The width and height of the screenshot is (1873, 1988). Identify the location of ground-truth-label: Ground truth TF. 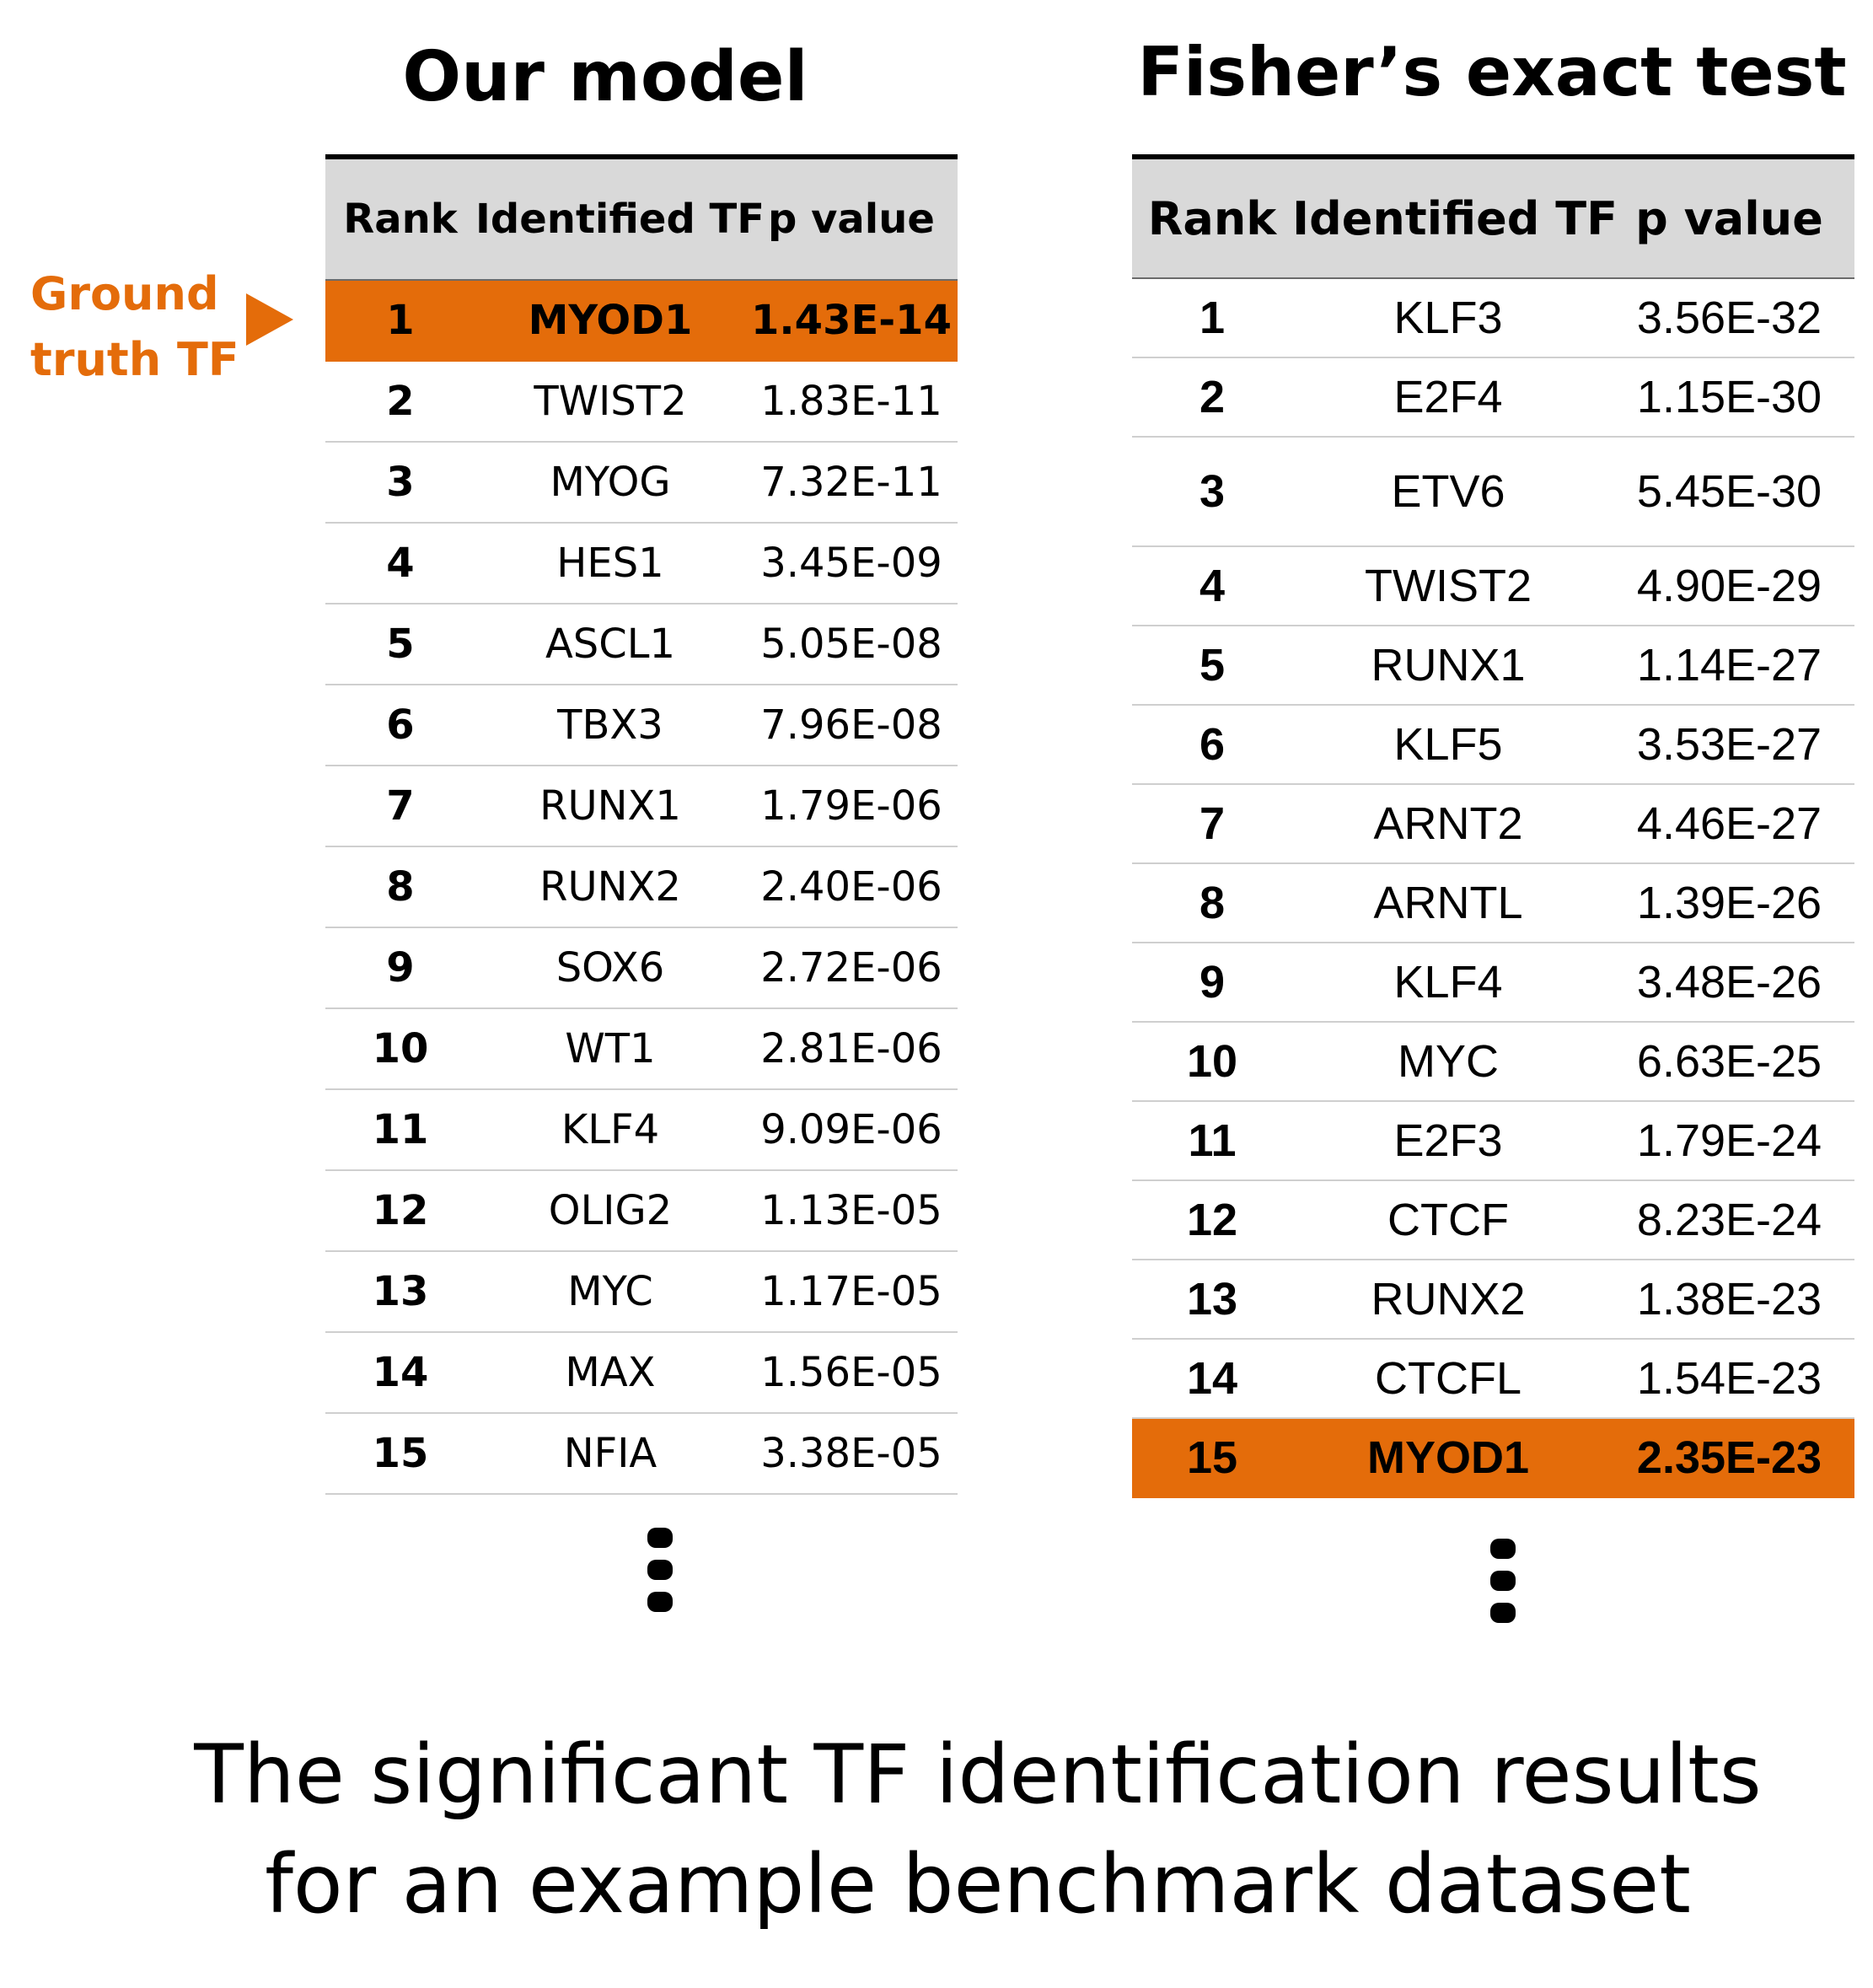
(134, 327).